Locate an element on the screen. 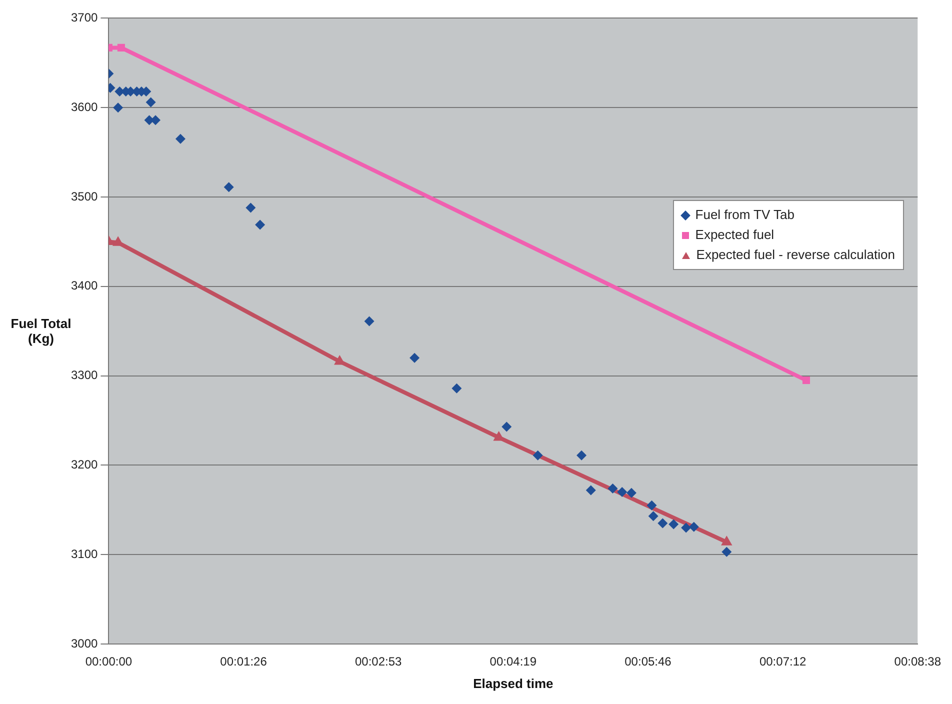 The image size is (952, 704). legend-label: Fuel from TV Tab is located at coordinates (745, 214).